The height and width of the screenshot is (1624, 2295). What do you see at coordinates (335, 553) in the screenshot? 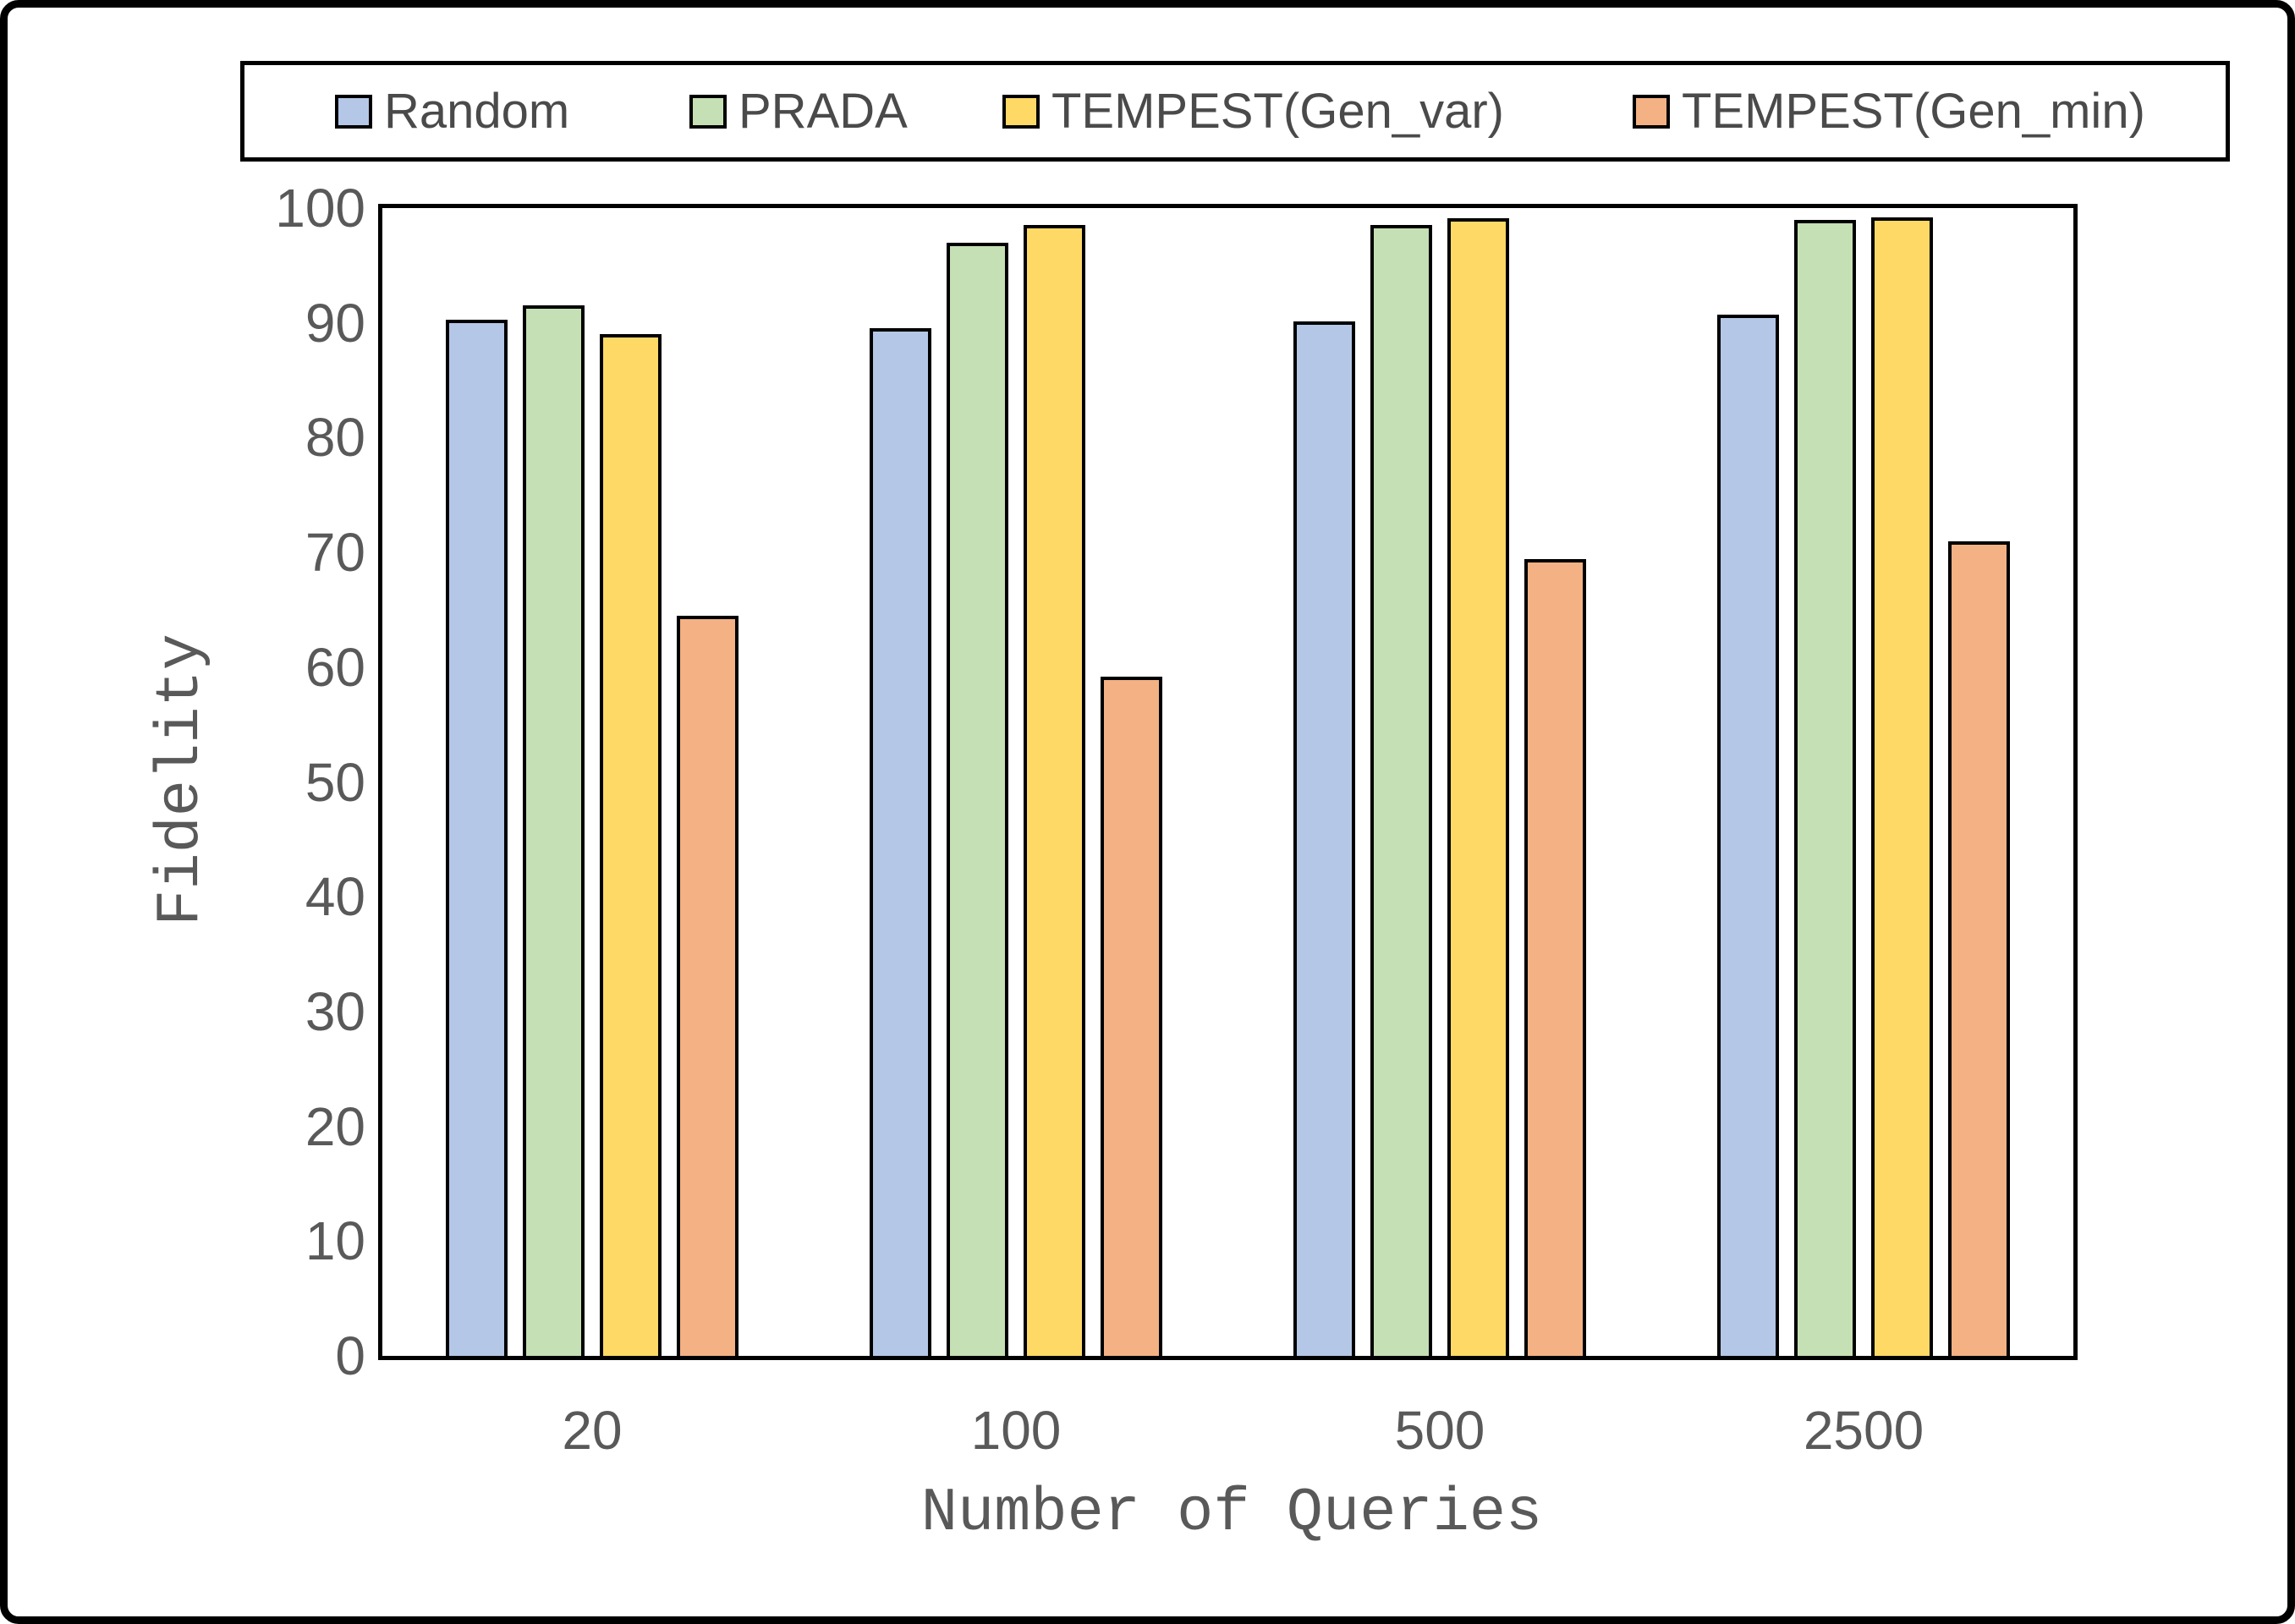
I see `y-axis-tick-label: 70` at bounding box center [335, 553].